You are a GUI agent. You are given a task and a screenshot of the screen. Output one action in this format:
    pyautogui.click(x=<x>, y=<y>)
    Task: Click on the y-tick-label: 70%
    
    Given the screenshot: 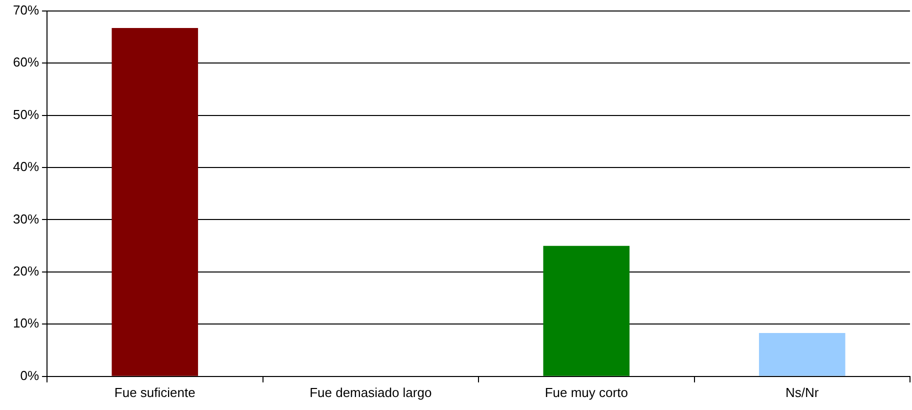 What is the action you would take?
    pyautogui.click(x=26, y=10)
    